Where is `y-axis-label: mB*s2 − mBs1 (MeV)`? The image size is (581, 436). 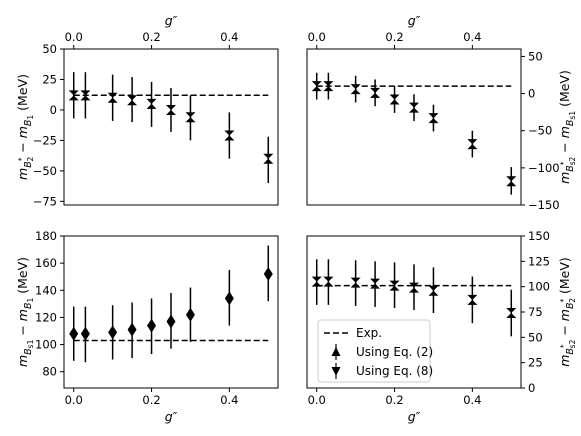
y-axis-label: mB*s2 − mBs1 (MeV) is located at coordinates (567, 127).